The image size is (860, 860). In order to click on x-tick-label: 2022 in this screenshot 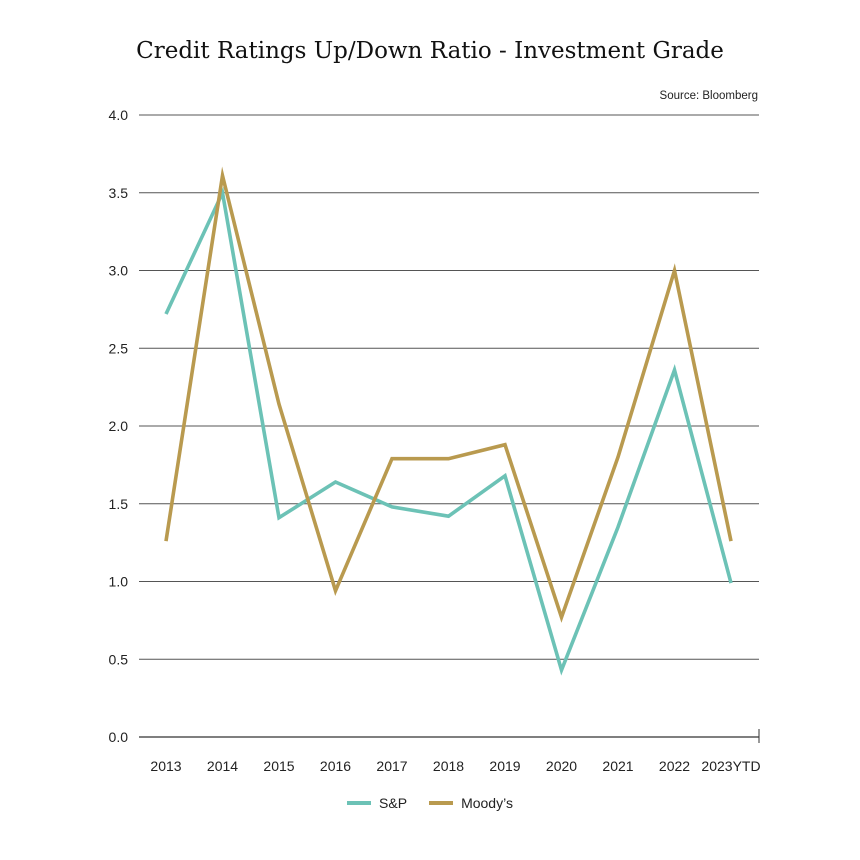, I will do `click(674, 766)`.